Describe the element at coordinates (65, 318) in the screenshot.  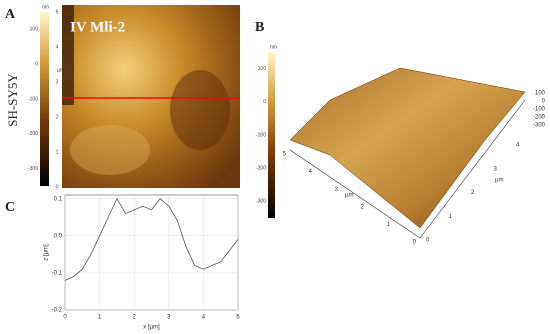
I see `x-tick-label: 0` at that location.